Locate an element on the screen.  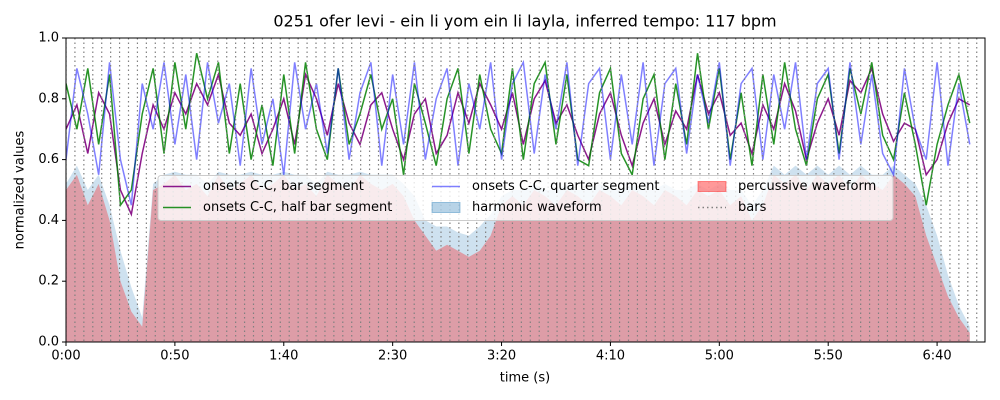
legend-label: onsets C-C, half bar segment is located at coordinates (297, 207).